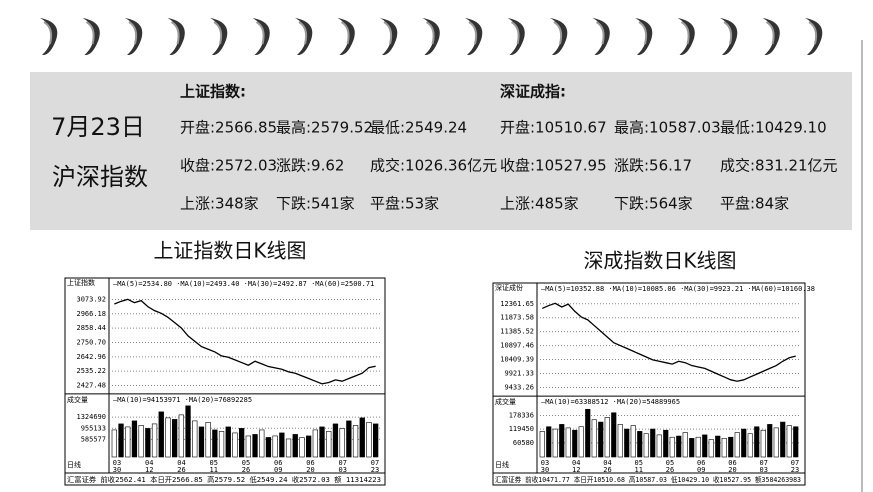 Image resolution: width=873 pixels, height=492 pixels. I want to click on date-tick-day: 26, so click(607, 470).